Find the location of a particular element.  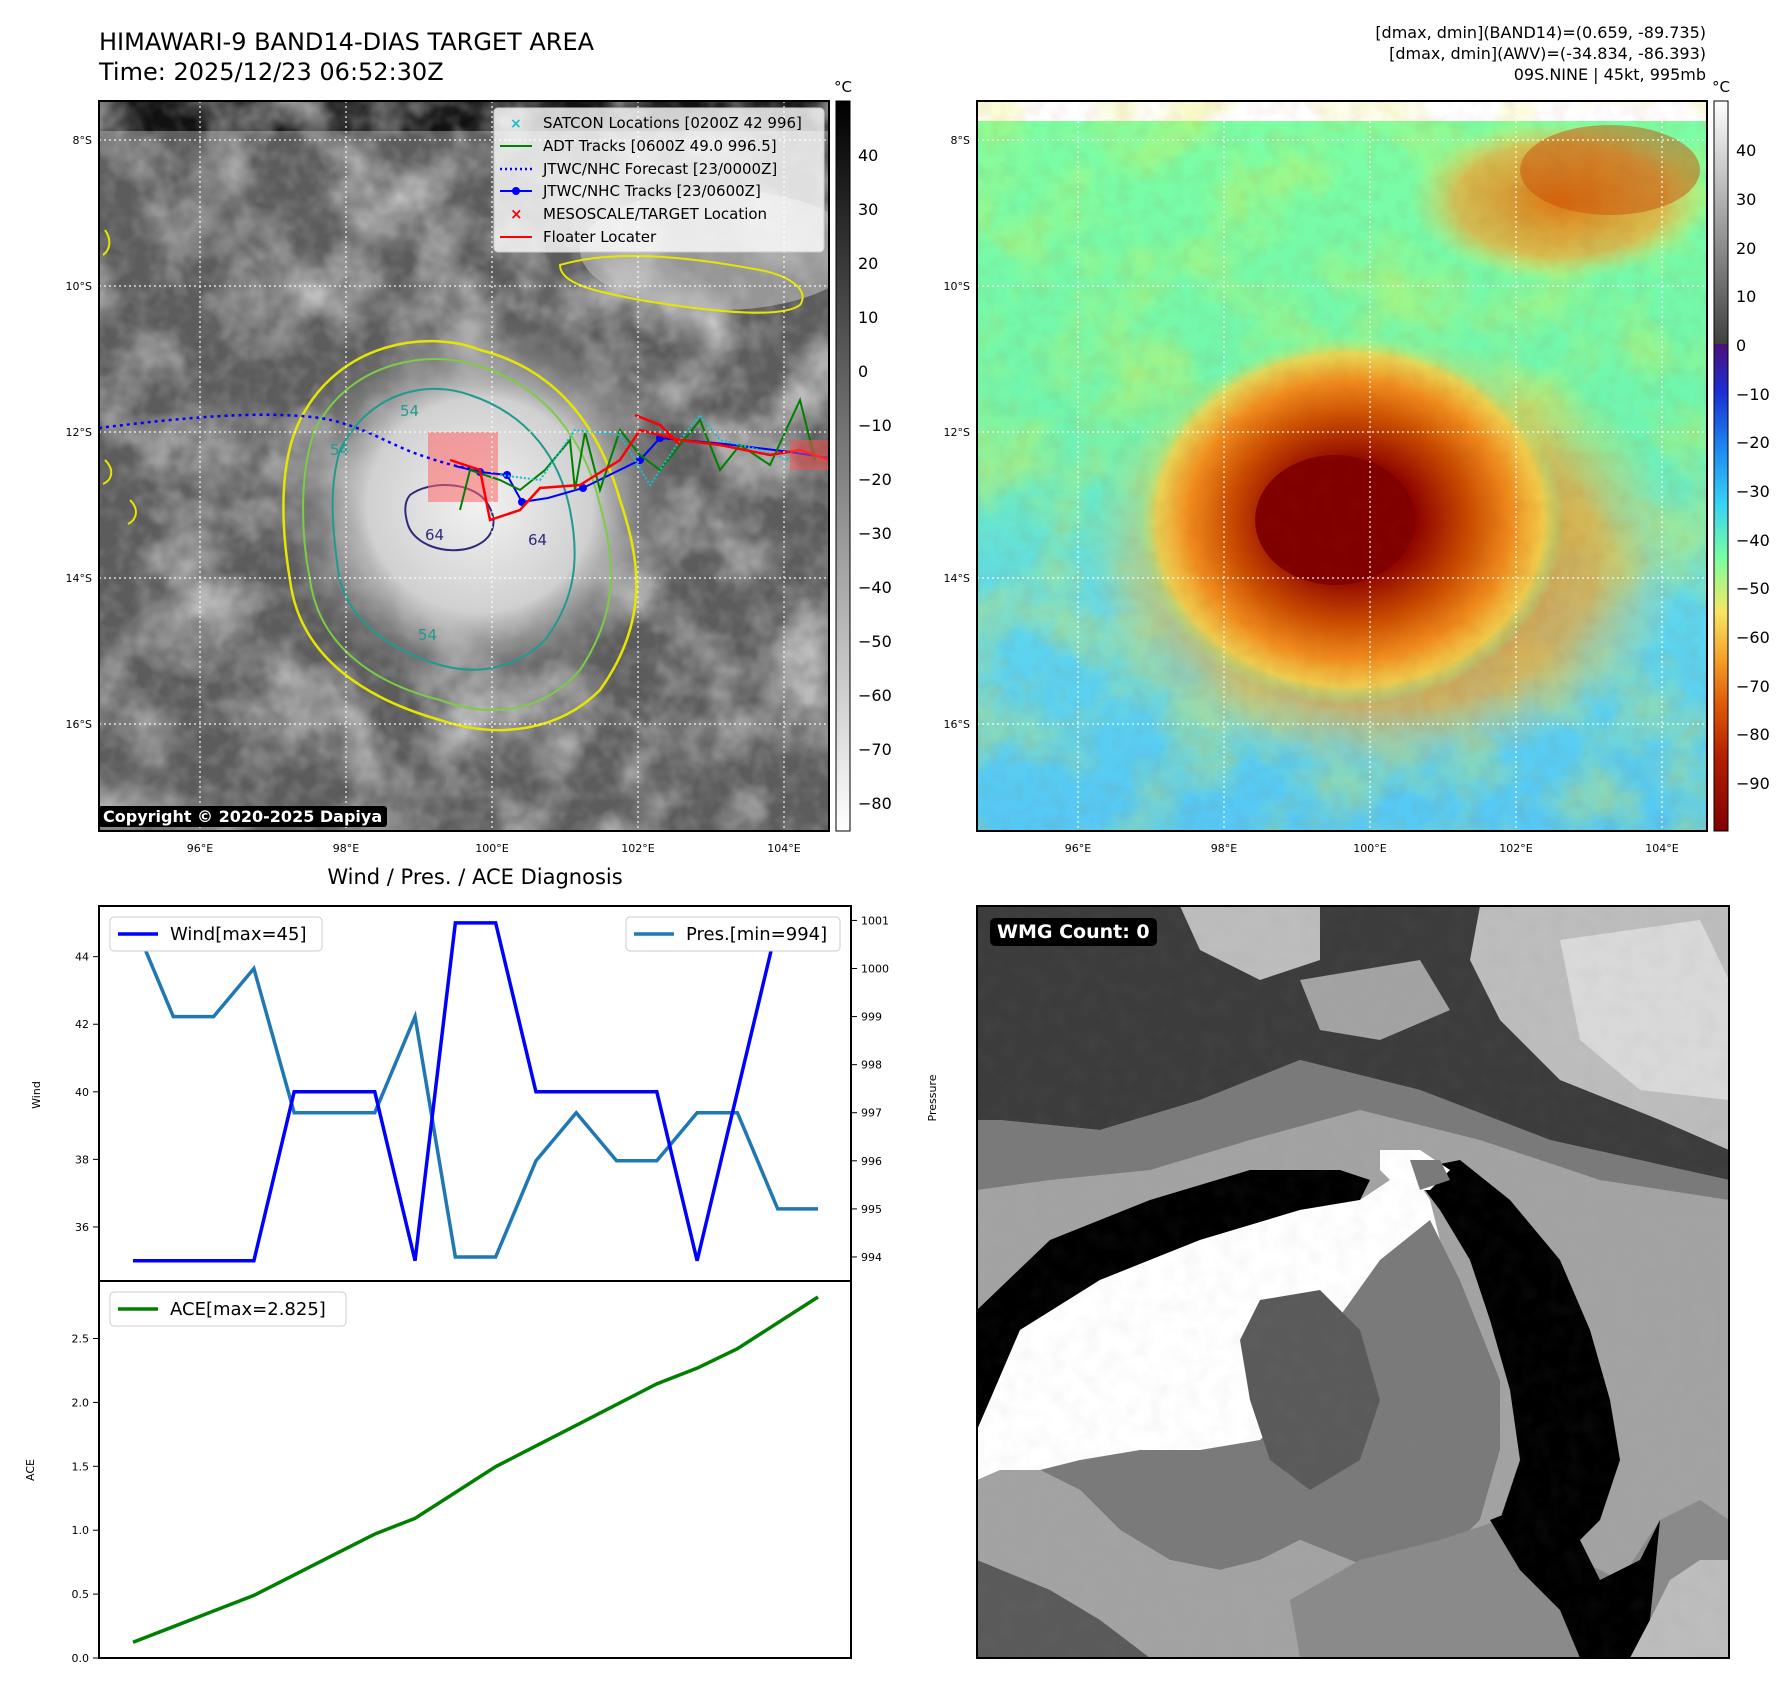

info-band14: [dmax, dmin](BAND14)=(0.659, -89.735) is located at coordinates (1540, 32).